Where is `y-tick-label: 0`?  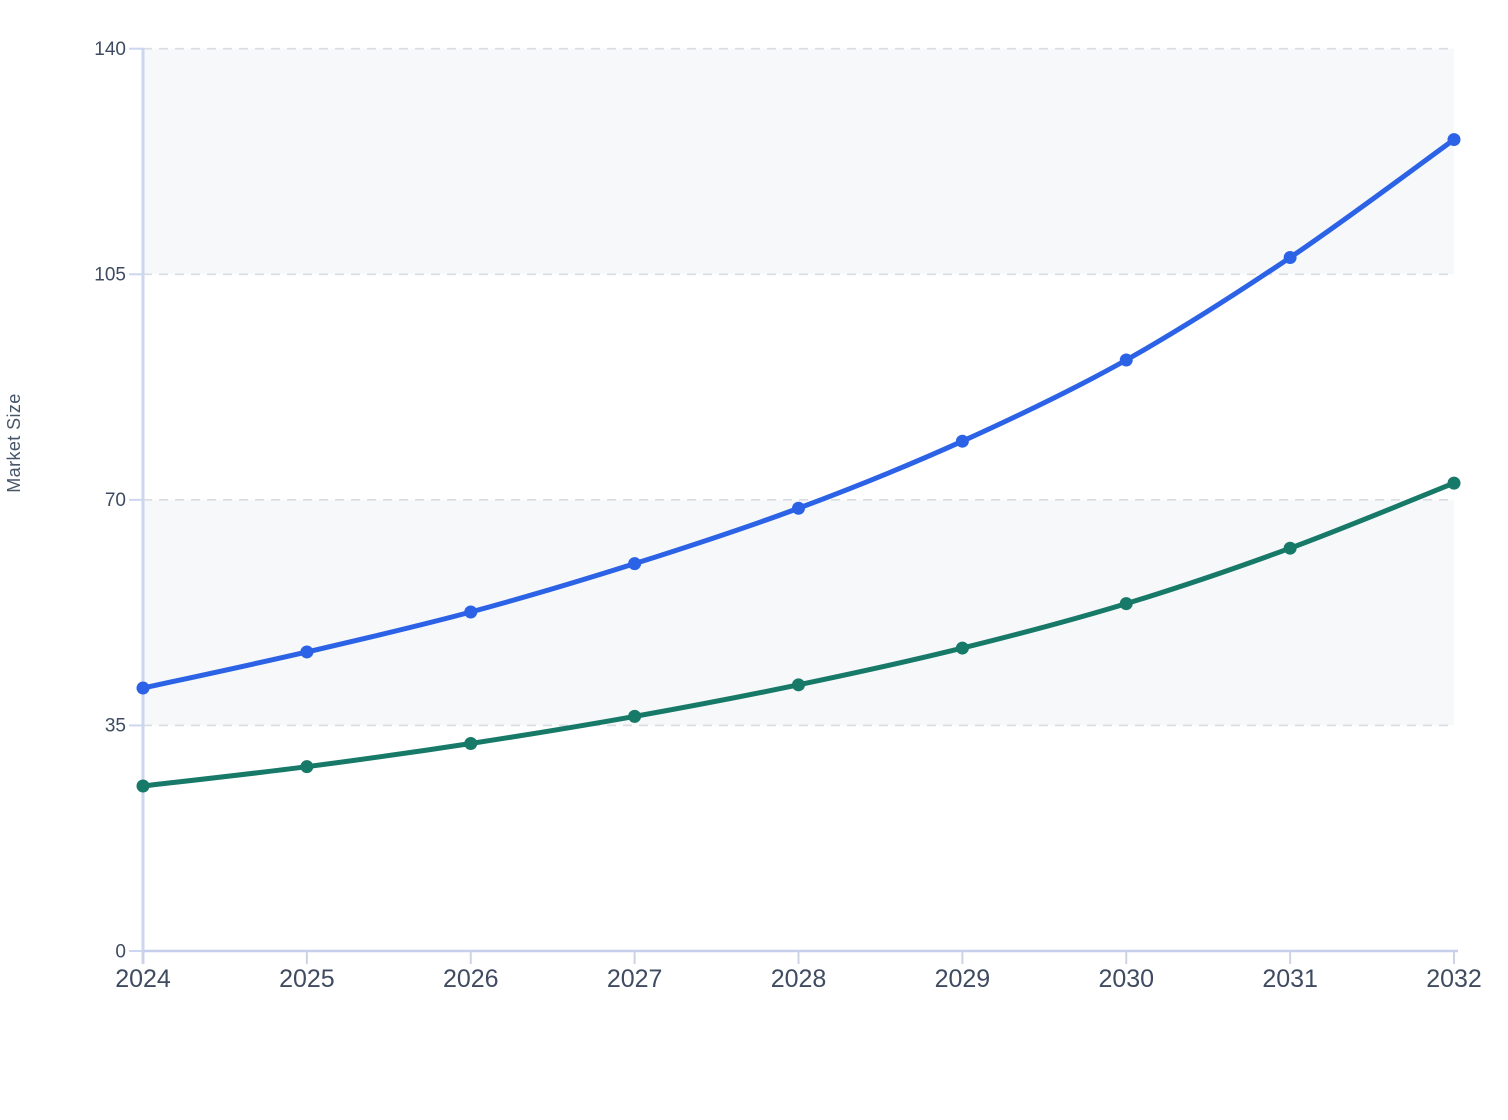 y-tick-label: 0 is located at coordinates (120, 951).